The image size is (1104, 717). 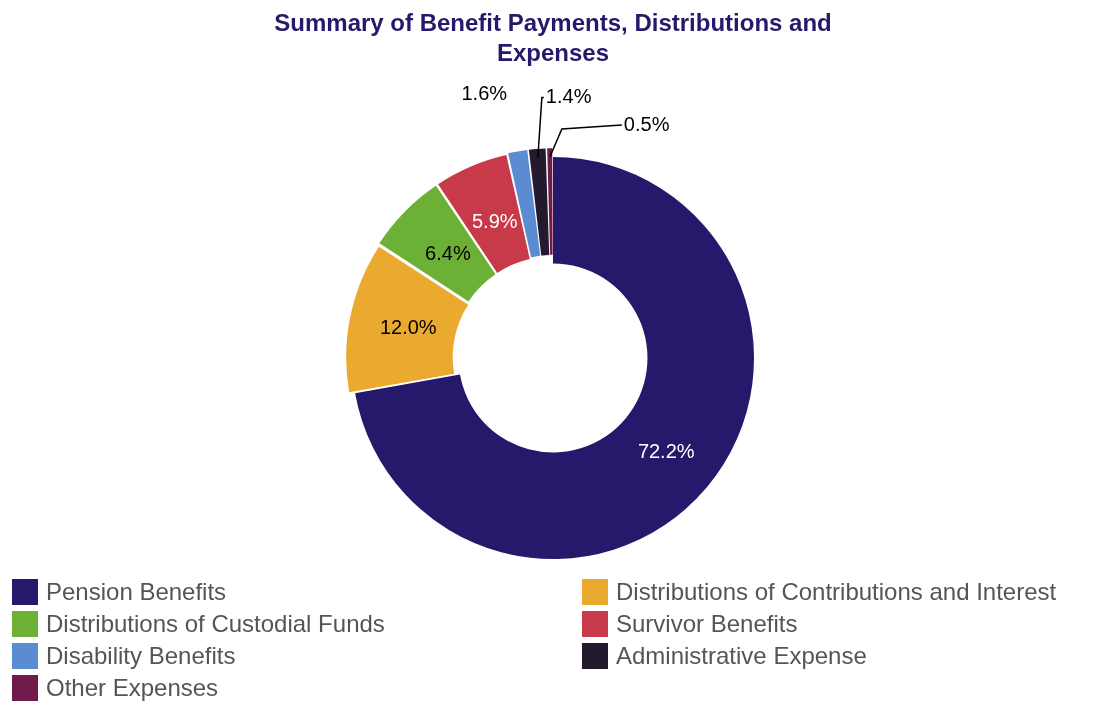 I want to click on data-label: 72.2%, so click(x=666, y=451).